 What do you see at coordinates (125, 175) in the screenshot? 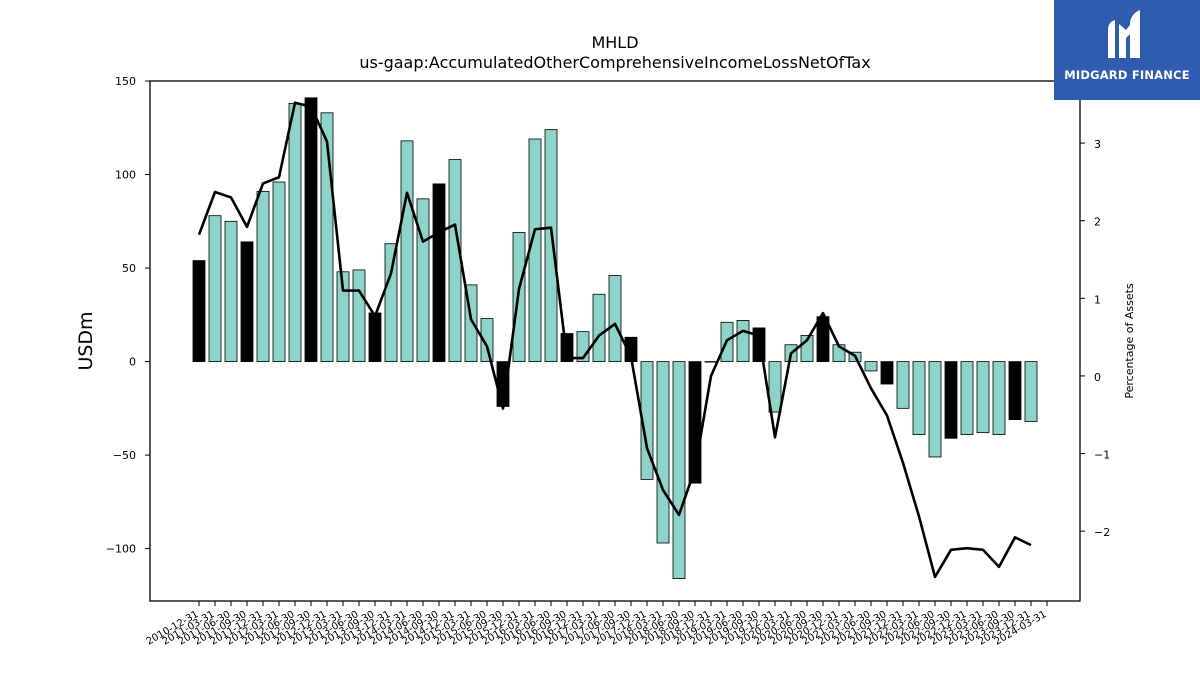
I see `y-tick-label: 100` at bounding box center [125, 175].